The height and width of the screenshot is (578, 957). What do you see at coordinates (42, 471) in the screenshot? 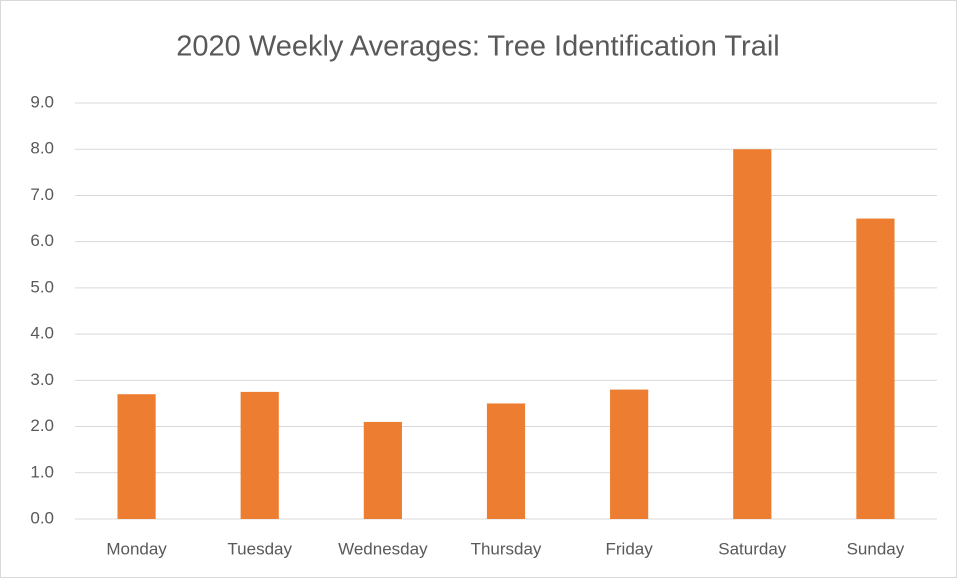
I see `y-tick-label: 1.0` at bounding box center [42, 471].